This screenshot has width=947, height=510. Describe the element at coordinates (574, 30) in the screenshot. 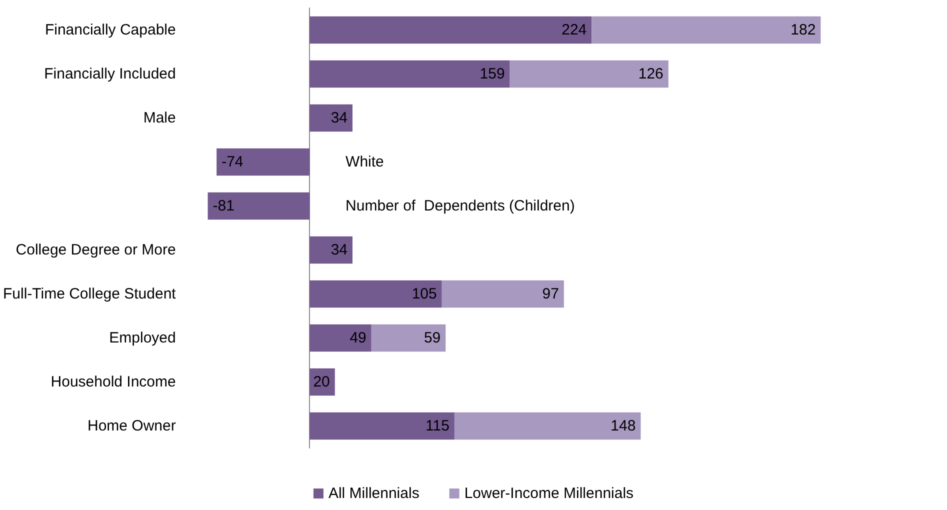

I see `data-label: 224` at that location.